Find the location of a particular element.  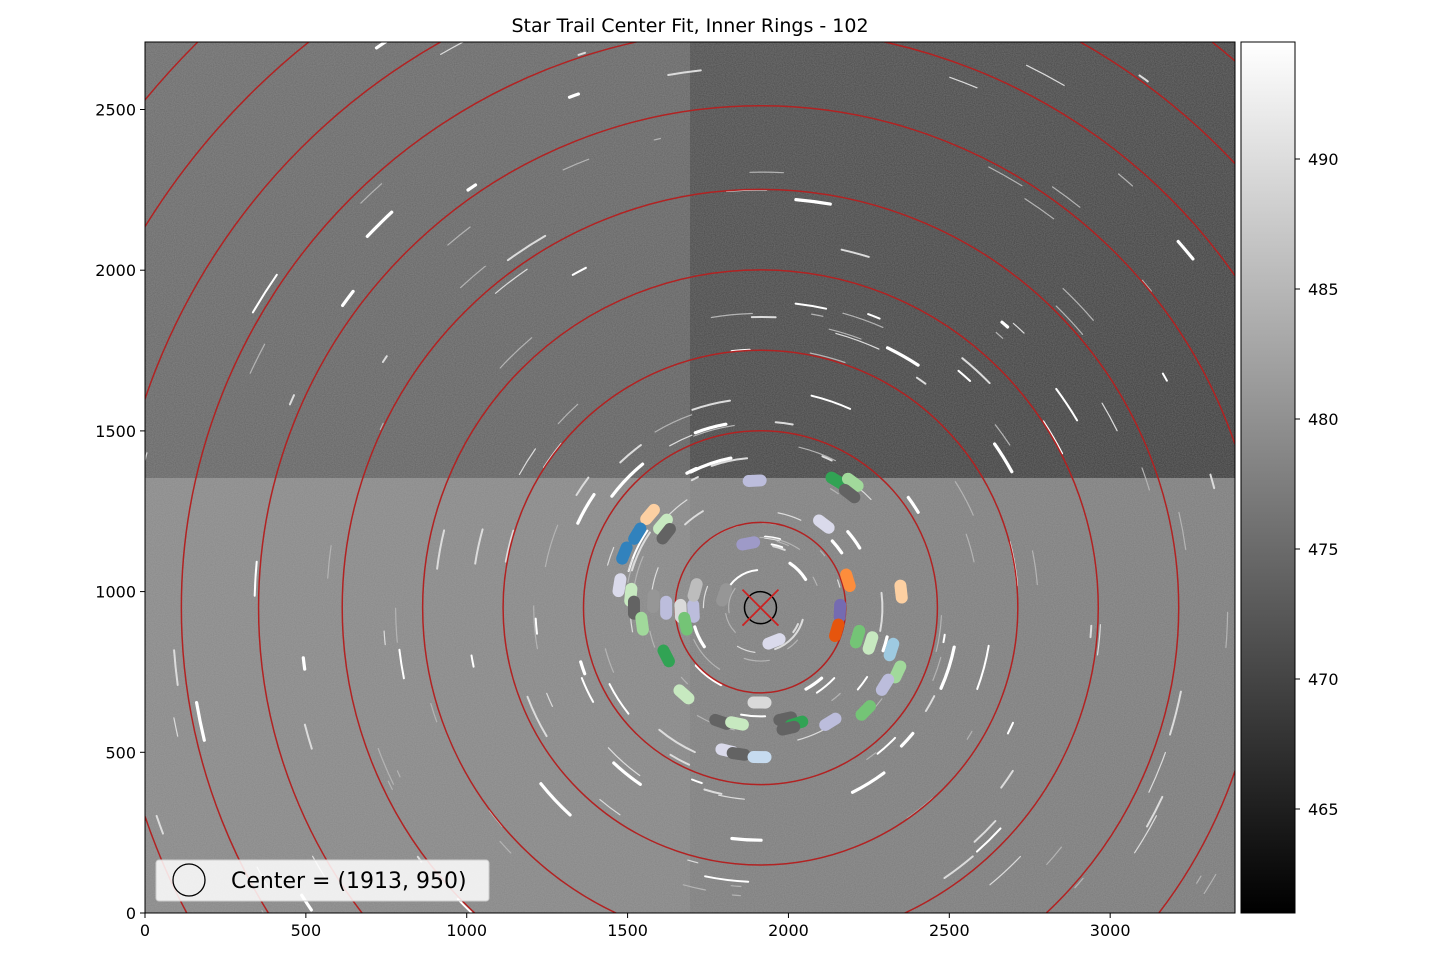

x-tick-label: 2500 is located at coordinates (949, 930).